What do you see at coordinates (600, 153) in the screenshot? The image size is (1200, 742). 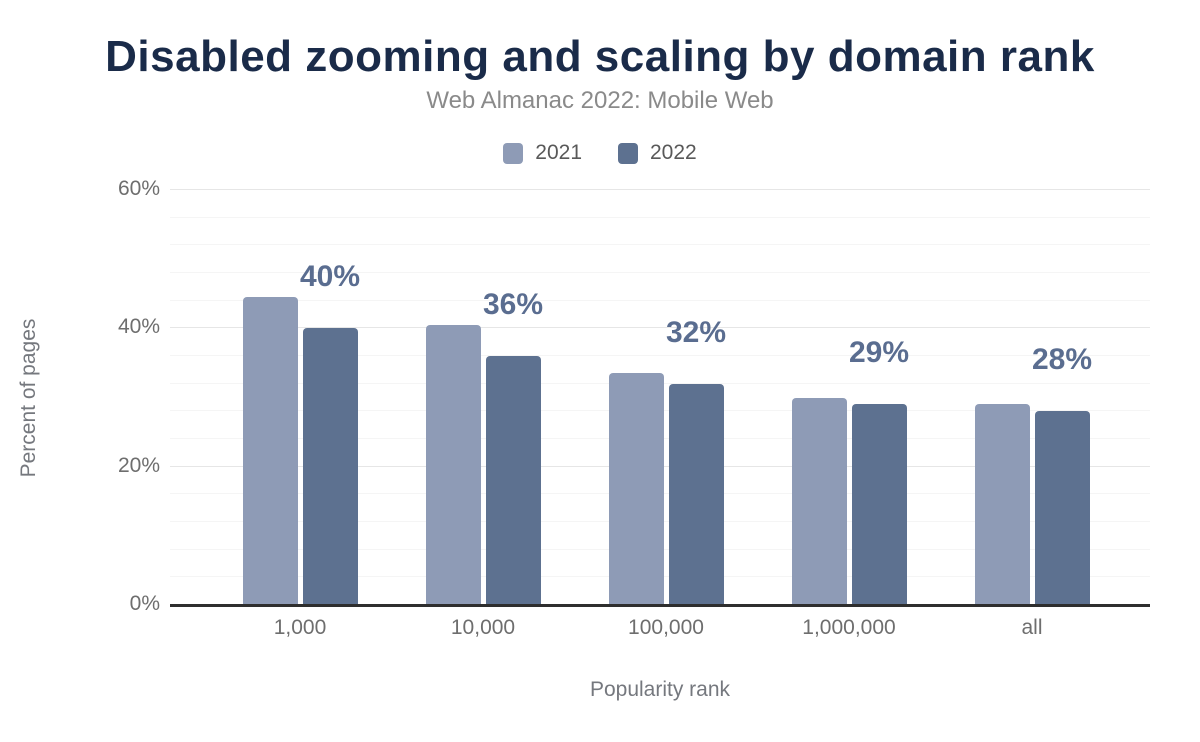 I see `legend: 2021 2022` at bounding box center [600, 153].